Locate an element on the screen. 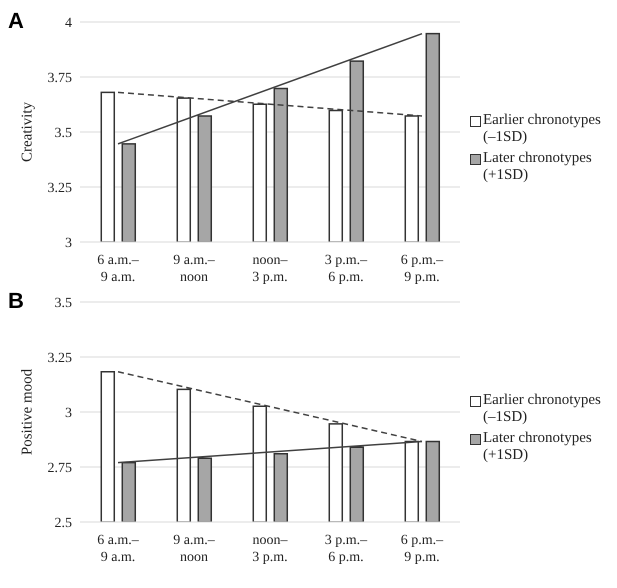  y-tick-label: 4 is located at coordinates (68, 23).